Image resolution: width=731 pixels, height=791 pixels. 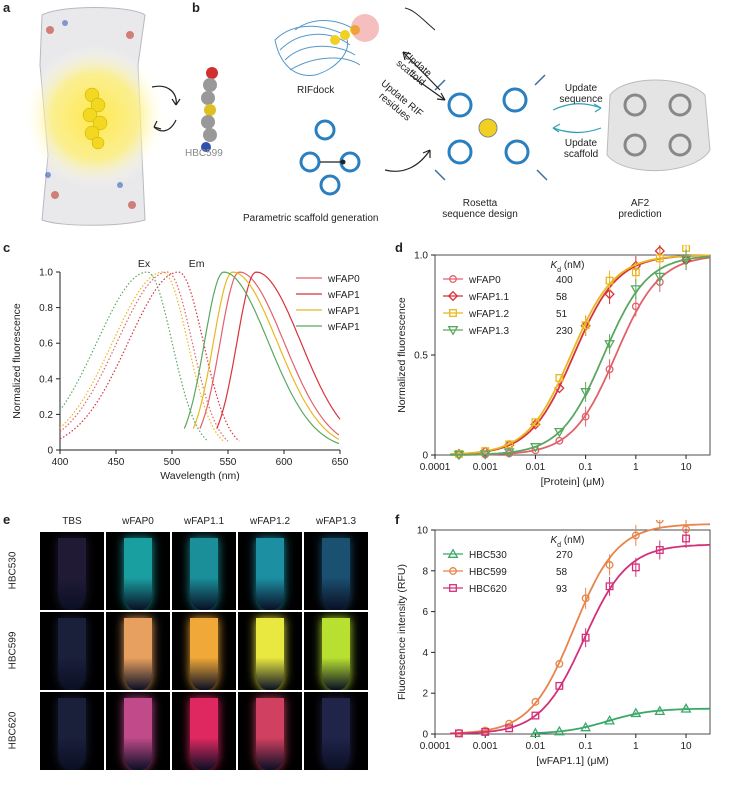 What do you see at coordinates (453, 553) in the screenshot?
I see `legend-marker-HBC530` at bounding box center [453, 553].